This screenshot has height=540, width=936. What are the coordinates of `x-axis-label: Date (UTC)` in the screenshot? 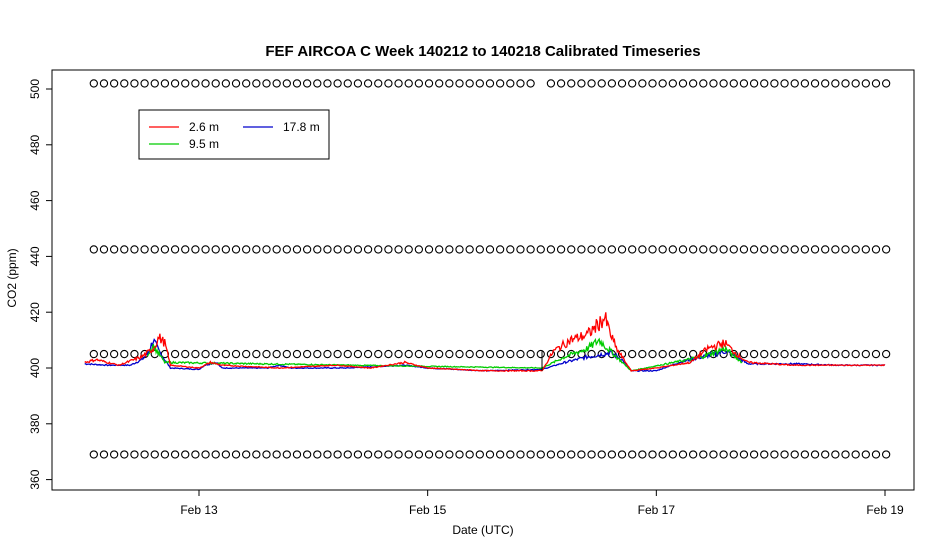 It's located at (482, 530).